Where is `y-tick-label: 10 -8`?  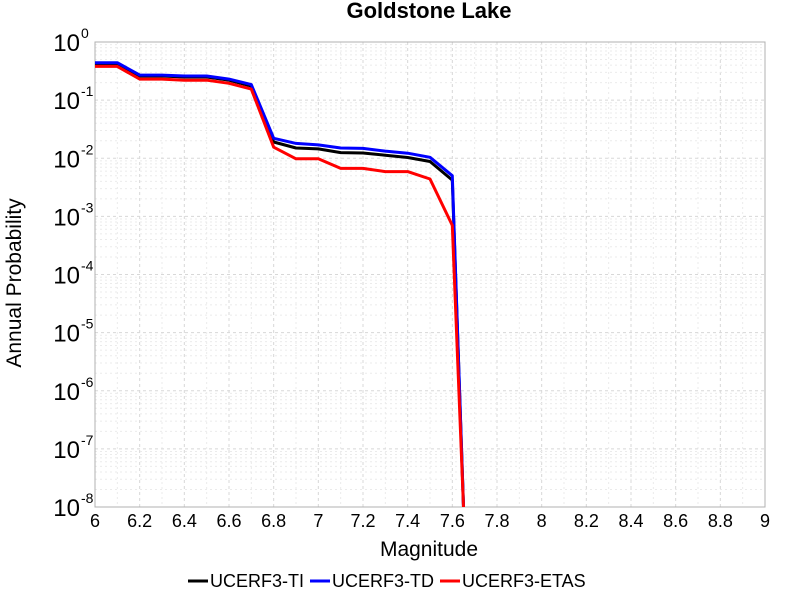
y-tick-label: 10 -8 is located at coordinates (73, 506).